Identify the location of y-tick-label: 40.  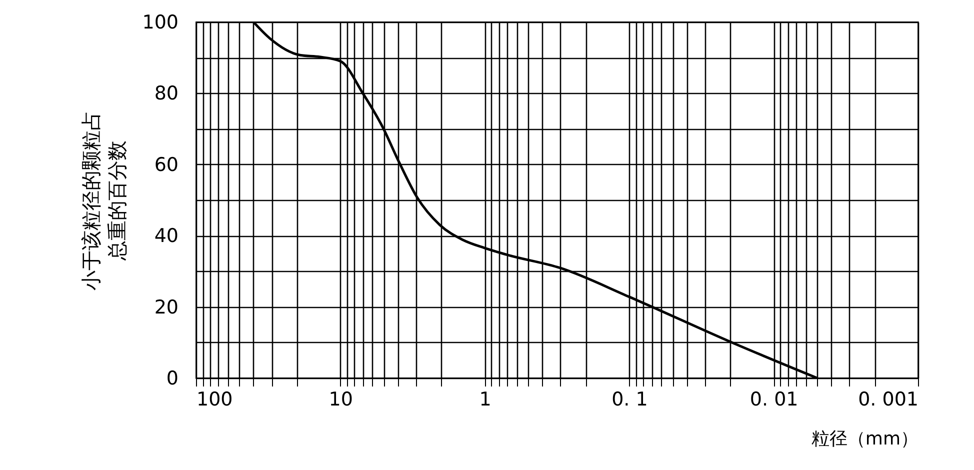
(166, 236).